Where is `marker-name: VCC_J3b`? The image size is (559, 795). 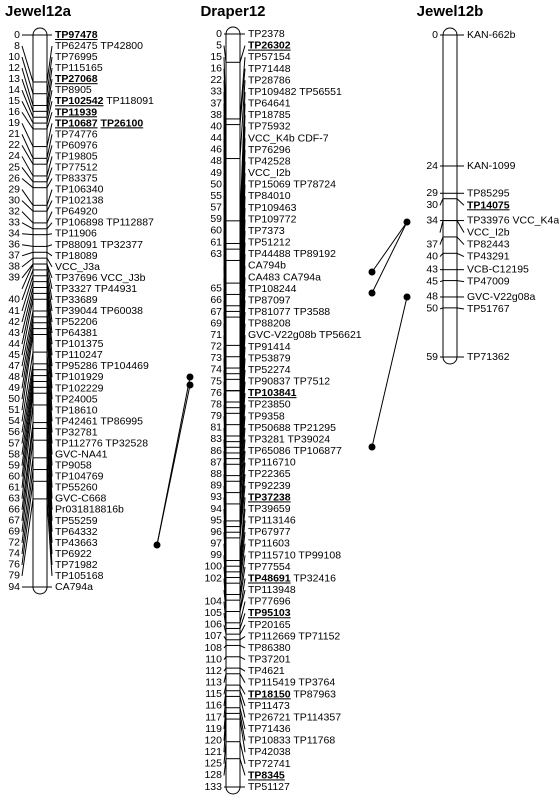
marker-name: VCC_J3b is located at coordinates (123, 278).